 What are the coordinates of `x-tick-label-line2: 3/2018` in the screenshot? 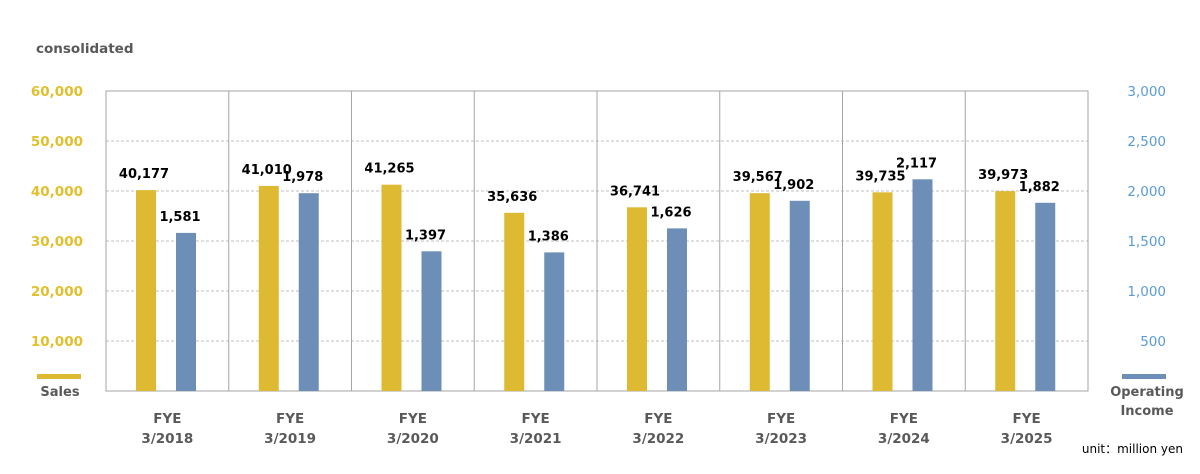 It's located at (167, 439).